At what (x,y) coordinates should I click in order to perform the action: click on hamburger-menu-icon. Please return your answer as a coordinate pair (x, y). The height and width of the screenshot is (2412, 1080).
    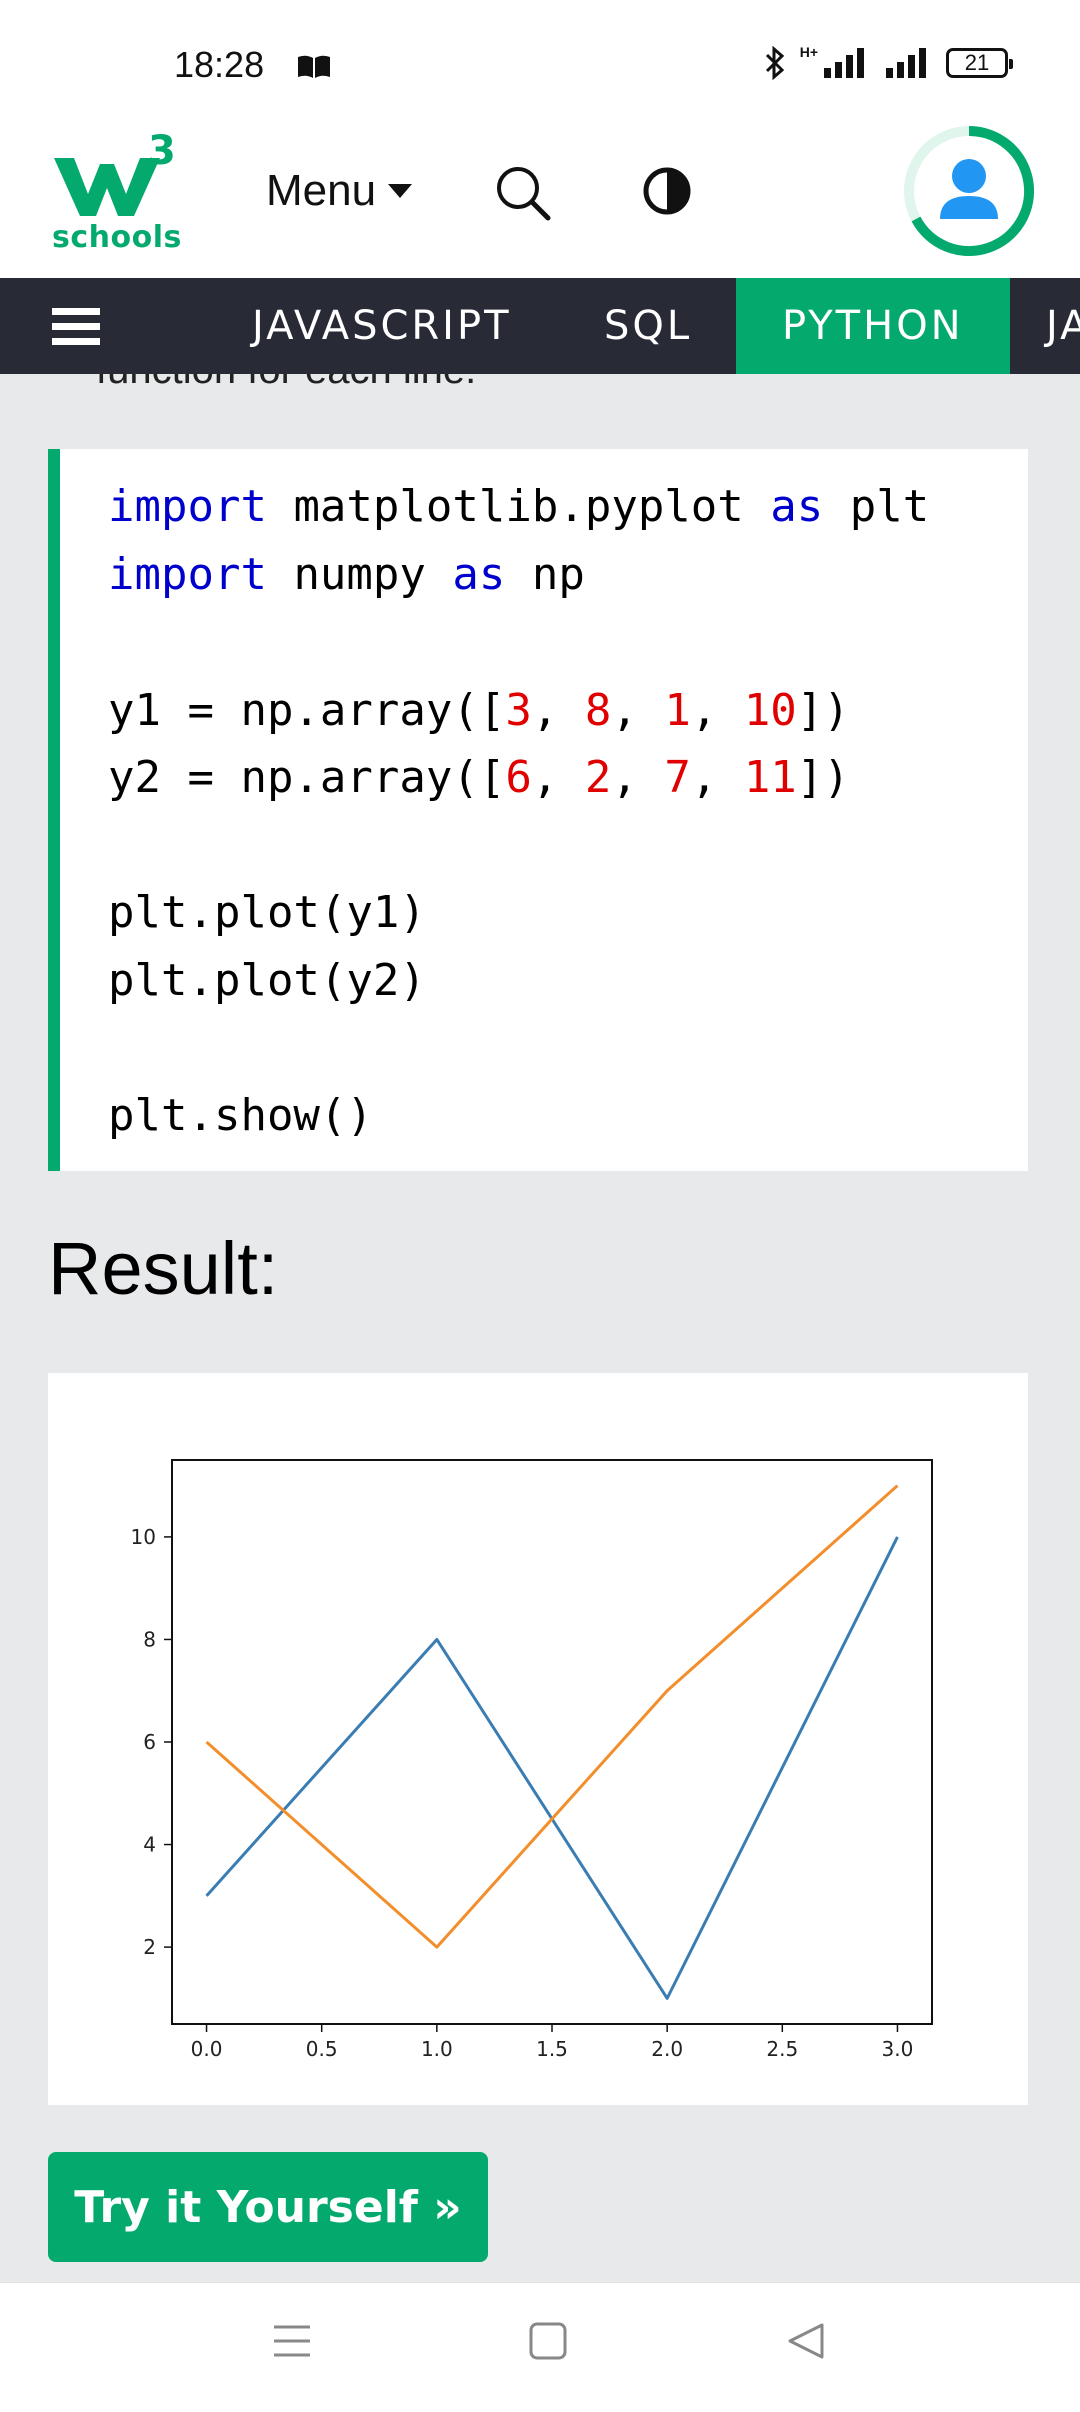
    Looking at the image, I should click on (76, 327).